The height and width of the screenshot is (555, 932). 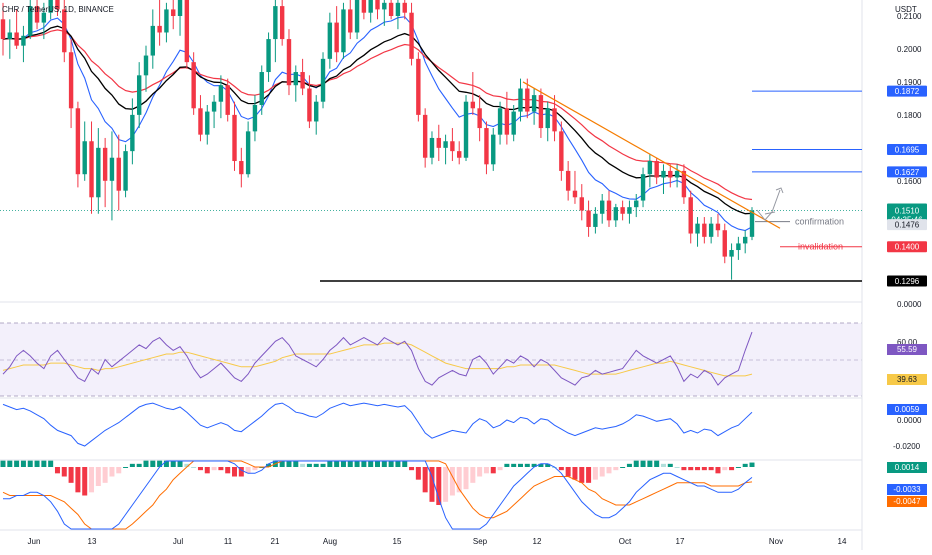 I want to click on macd-signal-badge, so click(x=907, y=501).